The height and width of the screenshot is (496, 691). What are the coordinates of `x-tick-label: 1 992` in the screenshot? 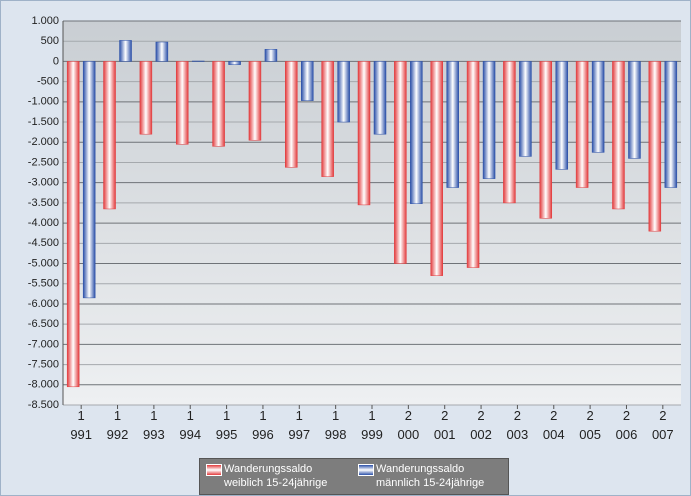 It's located at (117, 425).